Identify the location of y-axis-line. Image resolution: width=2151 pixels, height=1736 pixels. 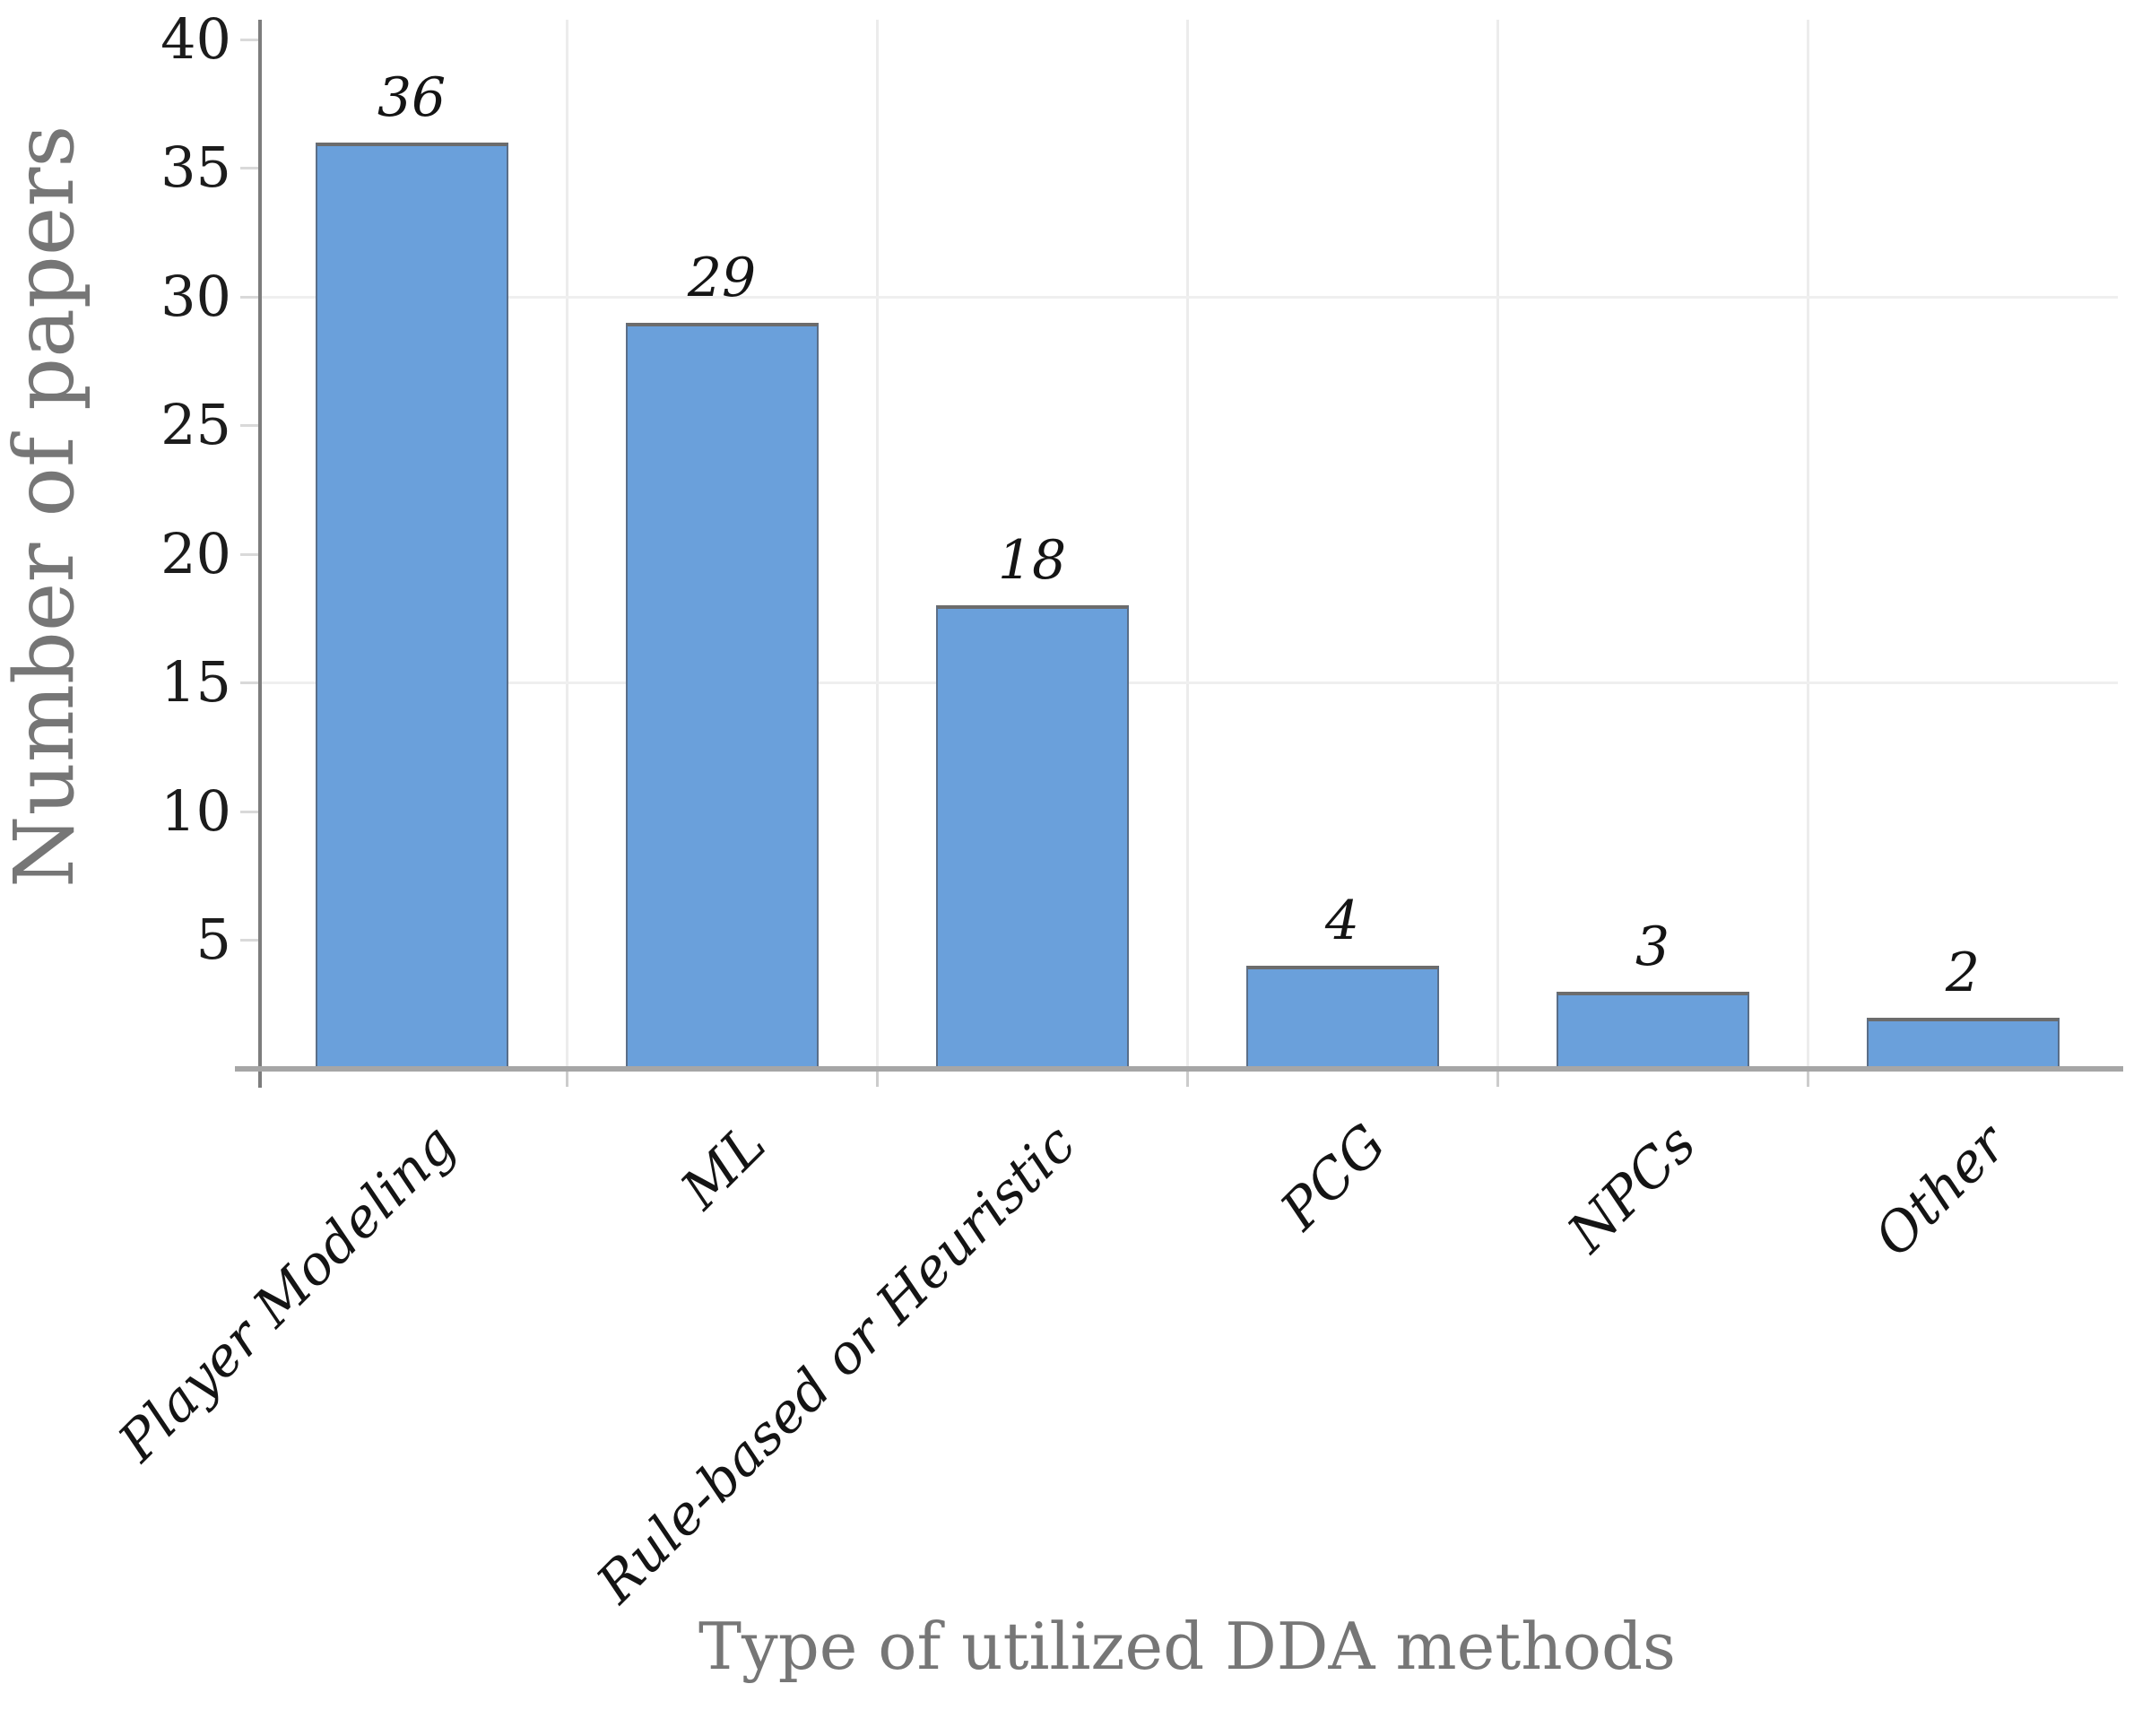
(260, 554).